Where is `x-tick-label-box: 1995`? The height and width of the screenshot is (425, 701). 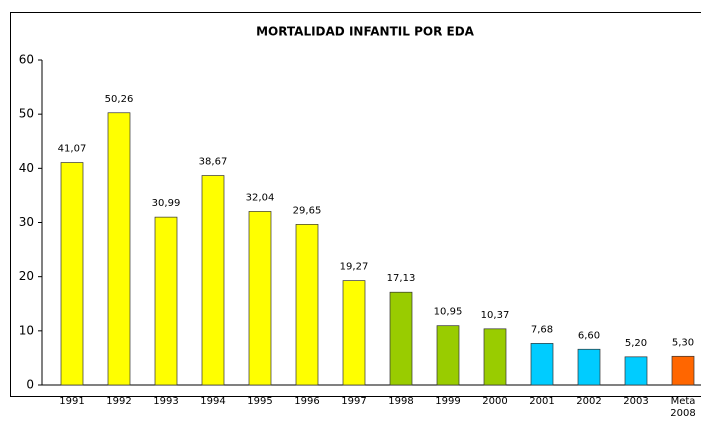
x-tick-label-box: 1995 is located at coordinates (260, 401).